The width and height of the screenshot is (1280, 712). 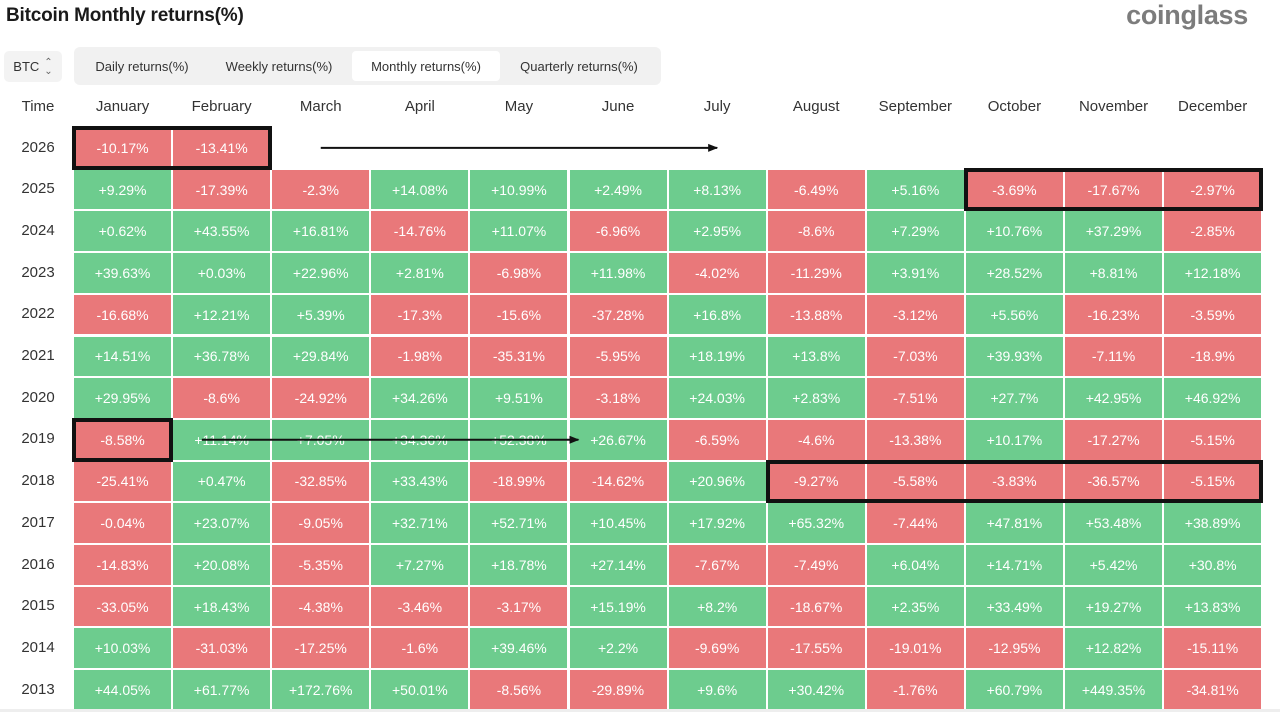 I want to click on return-cell: +34.36%, so click(x=420, y=439).